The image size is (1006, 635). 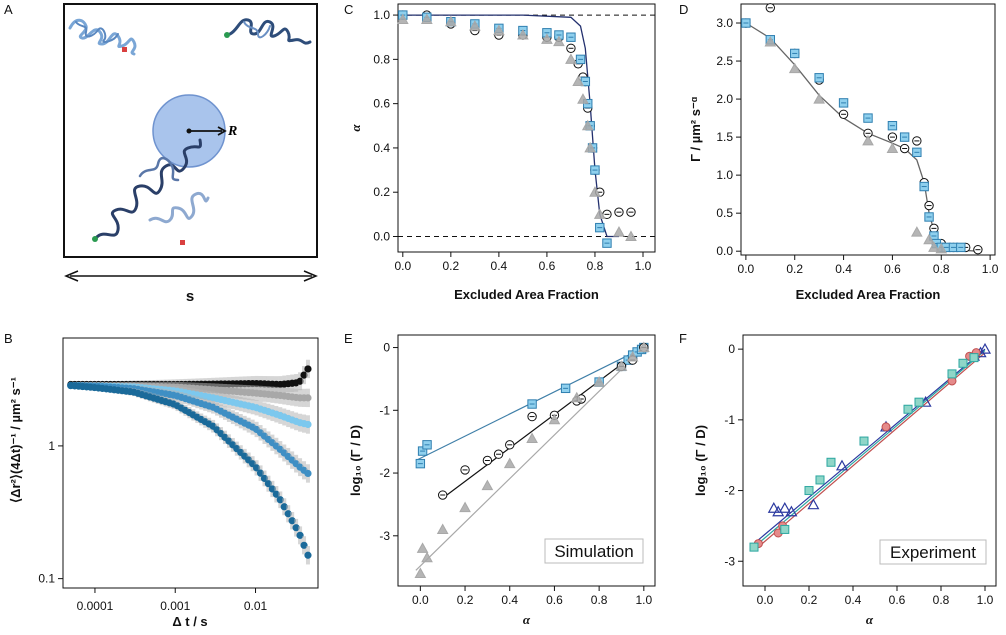 I want to click on y-tick-label: 1, so click(x=51, y=446).